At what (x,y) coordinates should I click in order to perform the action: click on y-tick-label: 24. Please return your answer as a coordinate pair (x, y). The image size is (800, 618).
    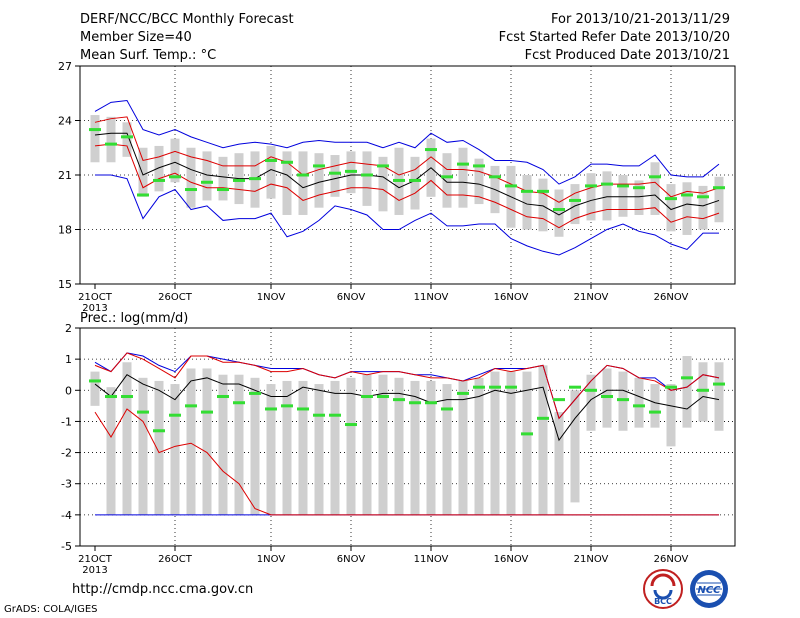
    Looking at the image, I should click on (65, 121).